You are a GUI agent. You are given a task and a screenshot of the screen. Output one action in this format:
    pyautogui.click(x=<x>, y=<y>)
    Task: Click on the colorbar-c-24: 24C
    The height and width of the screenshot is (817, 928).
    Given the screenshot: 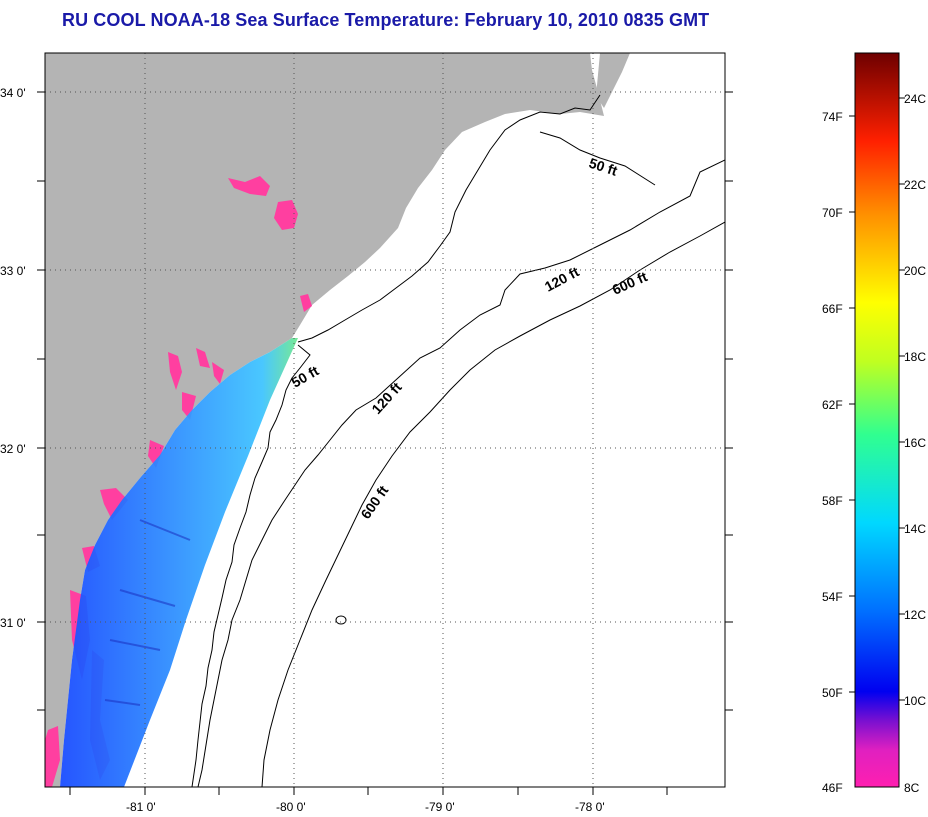 What is the action you would take?
    pyautogui.click(x=915, y=99)
    